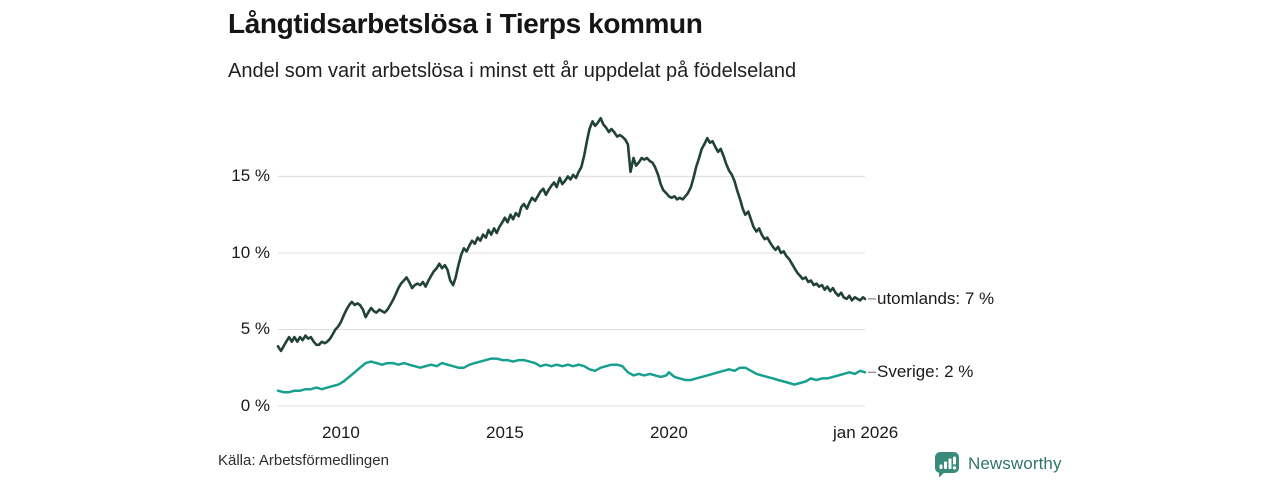 Image resolution: width=1280 pixels, height=480 pixels. What do you see at coordinates (255, 329) in the screenshot?
I see `y-tick-5: 5 %` at bounding box center [255, 329].